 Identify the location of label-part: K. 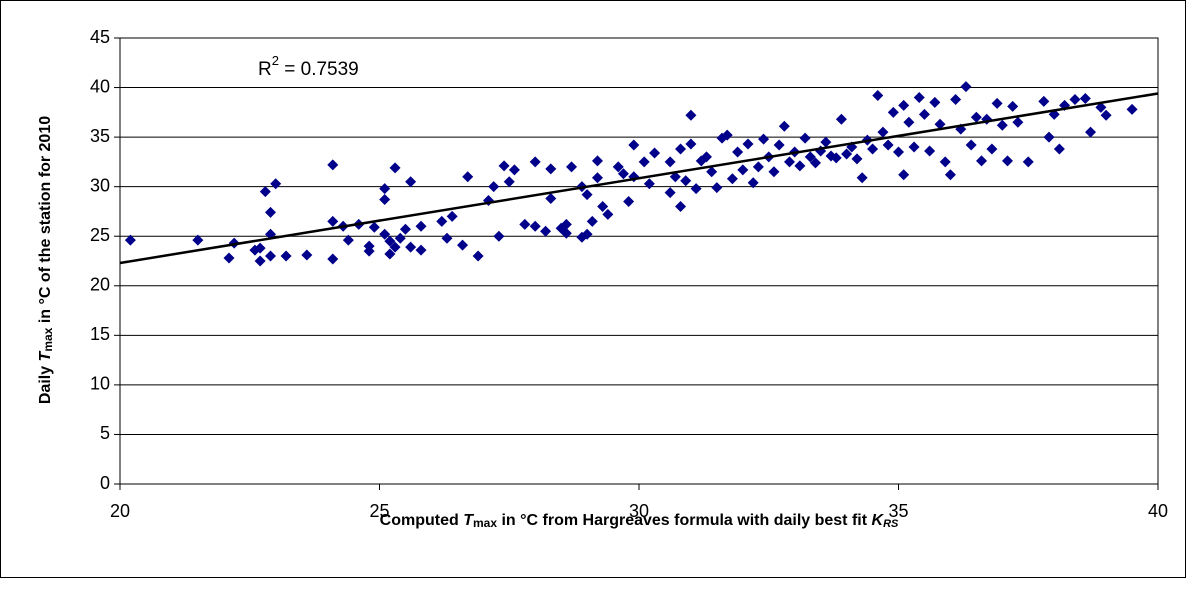
(878, 520).